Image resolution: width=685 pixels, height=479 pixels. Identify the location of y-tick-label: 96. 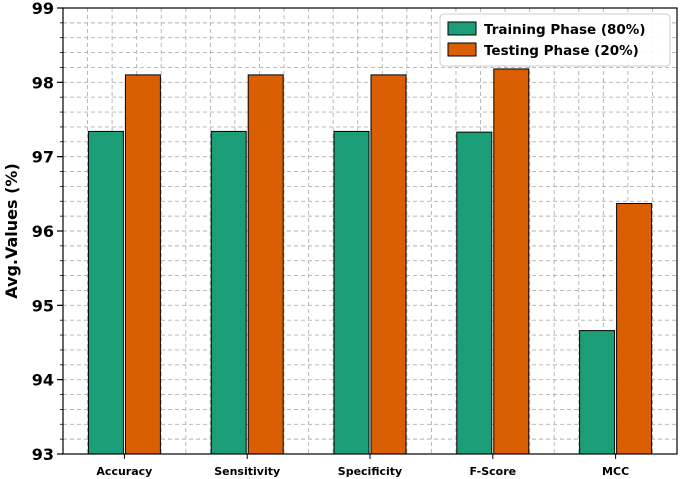
(43, 231).